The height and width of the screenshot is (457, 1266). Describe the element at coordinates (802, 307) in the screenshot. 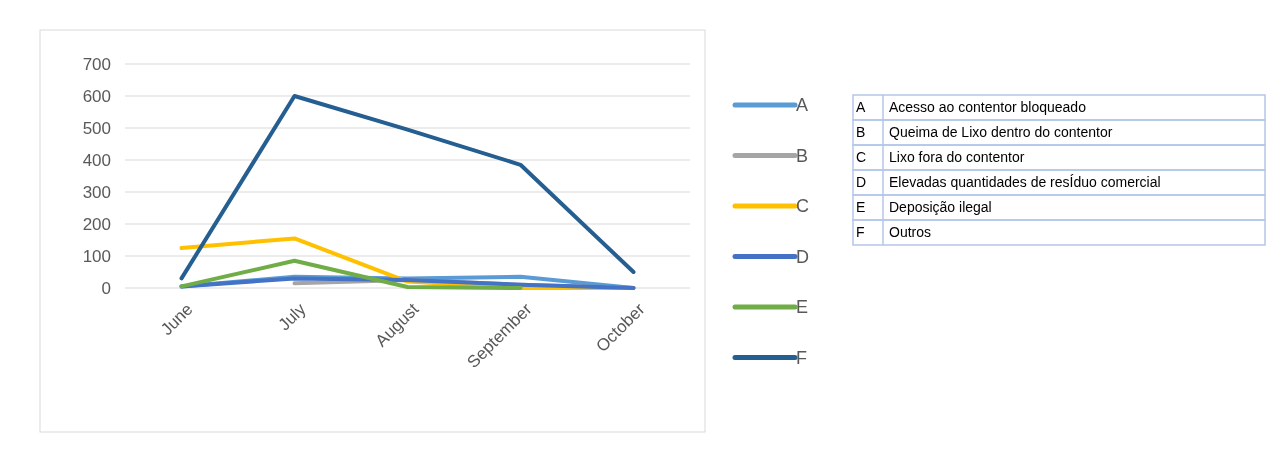

I see `legend-label: E` at that location.